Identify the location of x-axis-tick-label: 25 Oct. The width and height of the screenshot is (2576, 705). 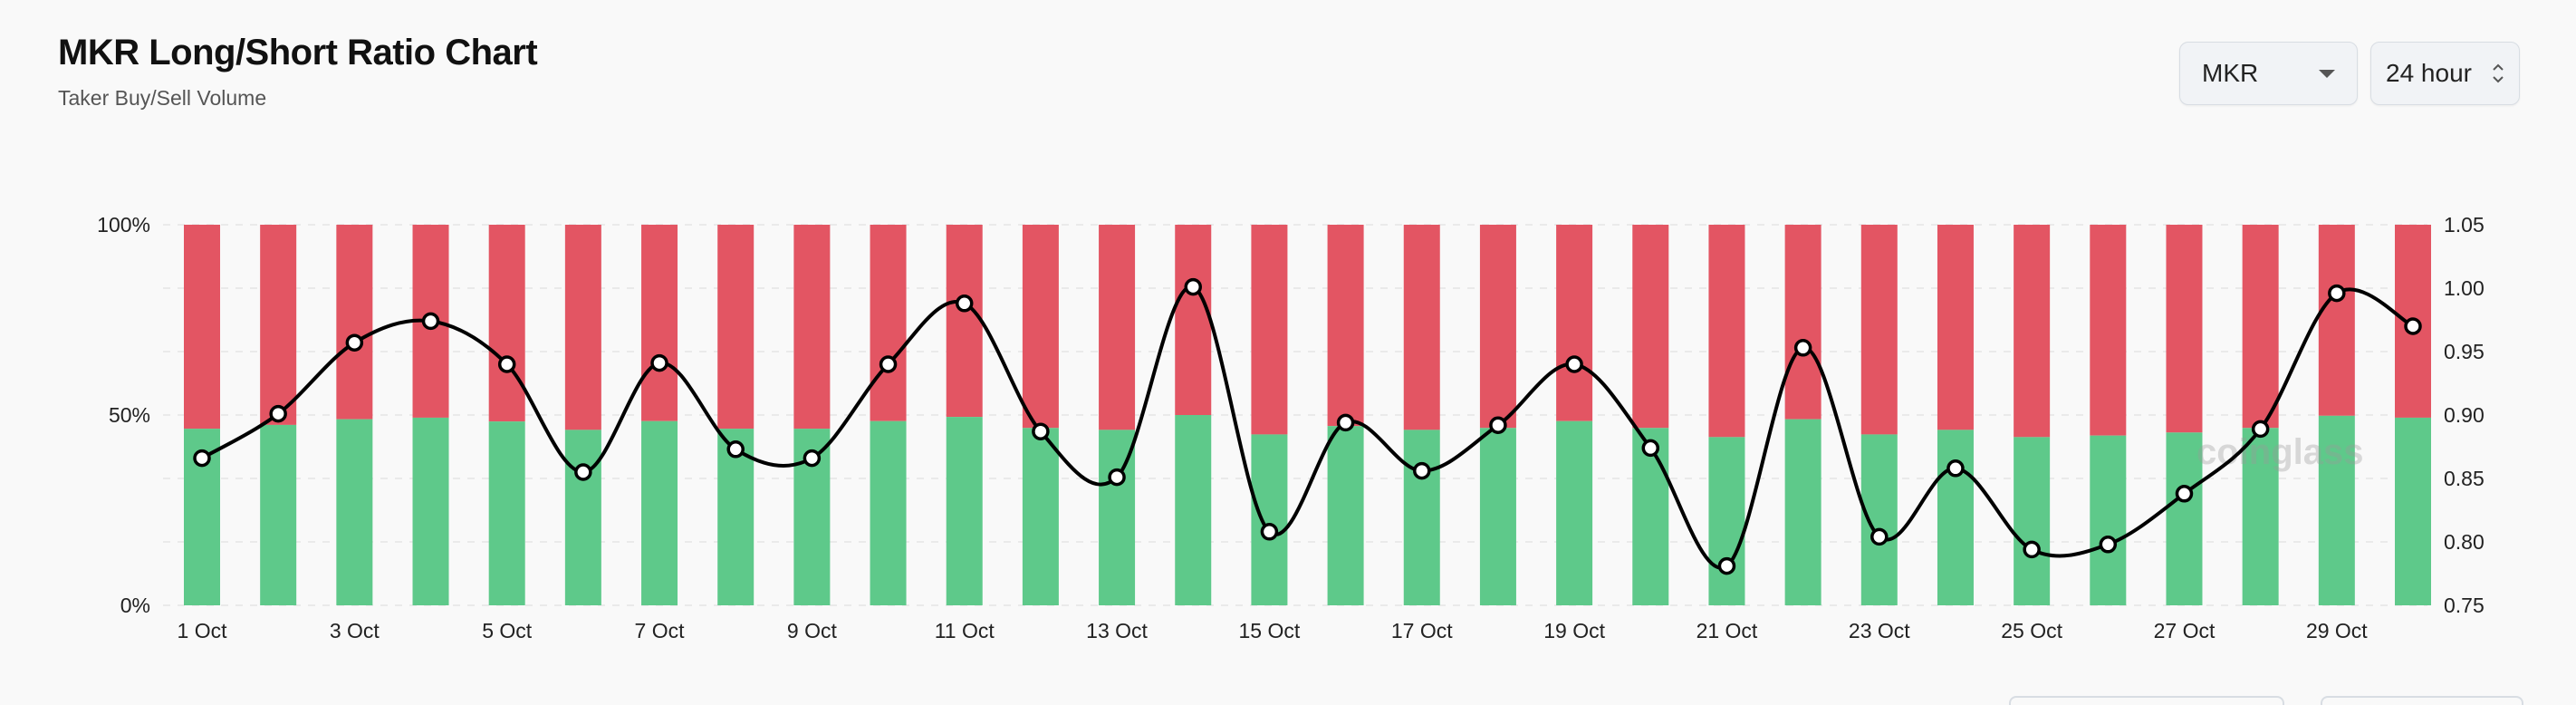
(2031, 630).